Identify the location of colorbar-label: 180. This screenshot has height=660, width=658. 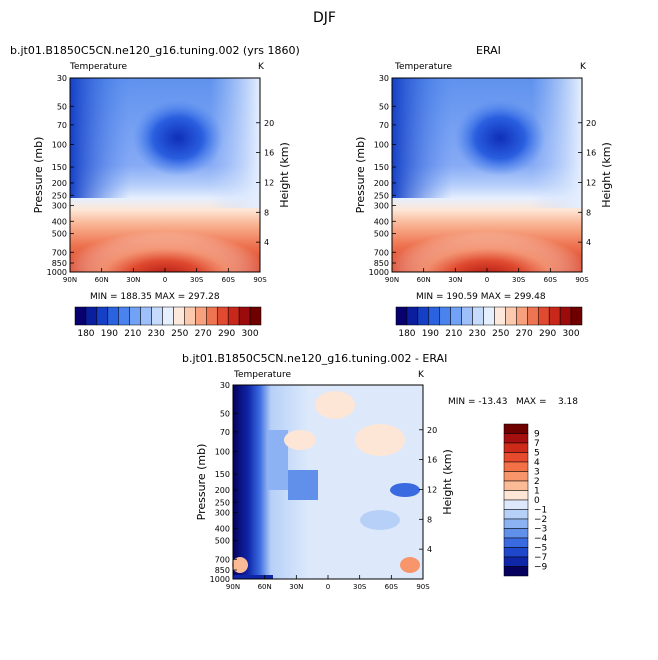
(85, 334).